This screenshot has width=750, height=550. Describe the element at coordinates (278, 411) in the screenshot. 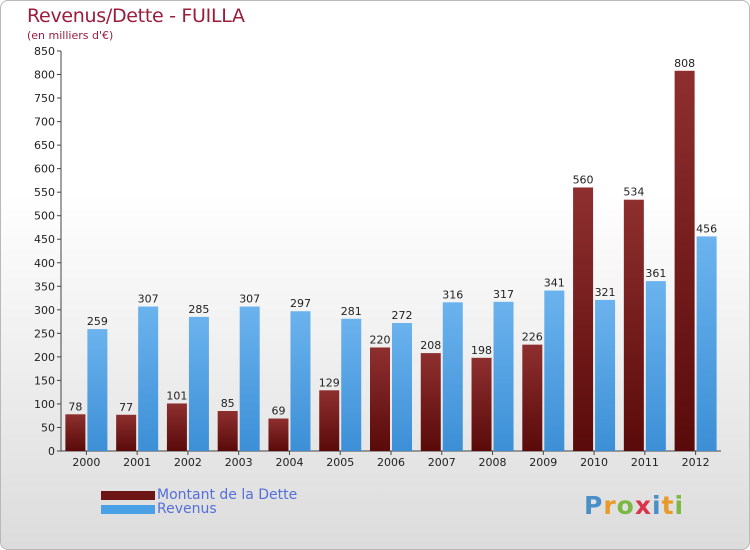

I see `data-label-dette: 69` at that location.